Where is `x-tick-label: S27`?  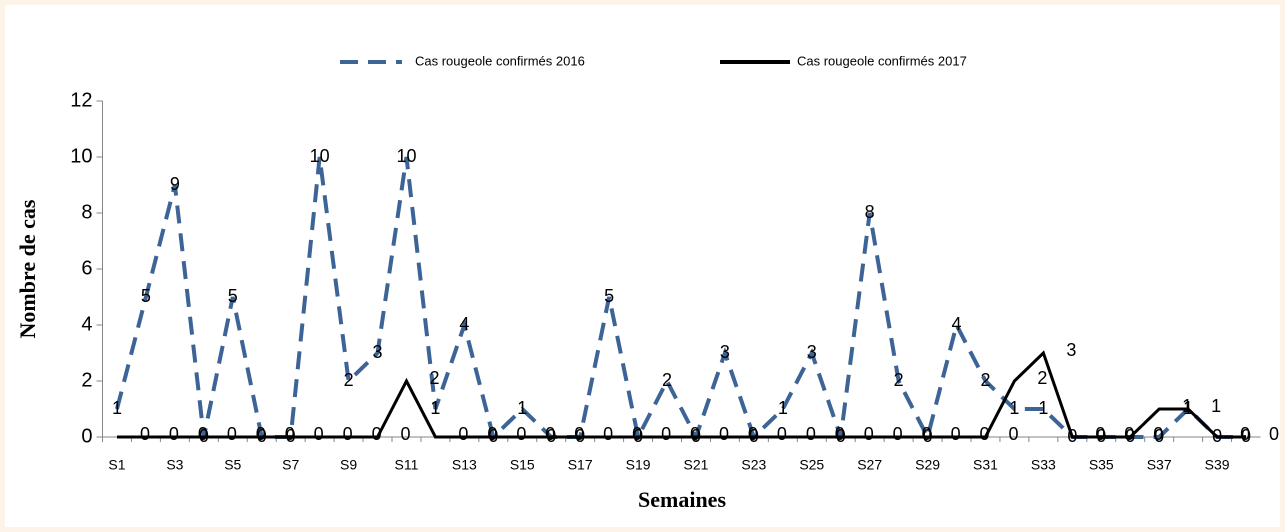
x-tick-label: S27 is located at coordinates (869, 465).